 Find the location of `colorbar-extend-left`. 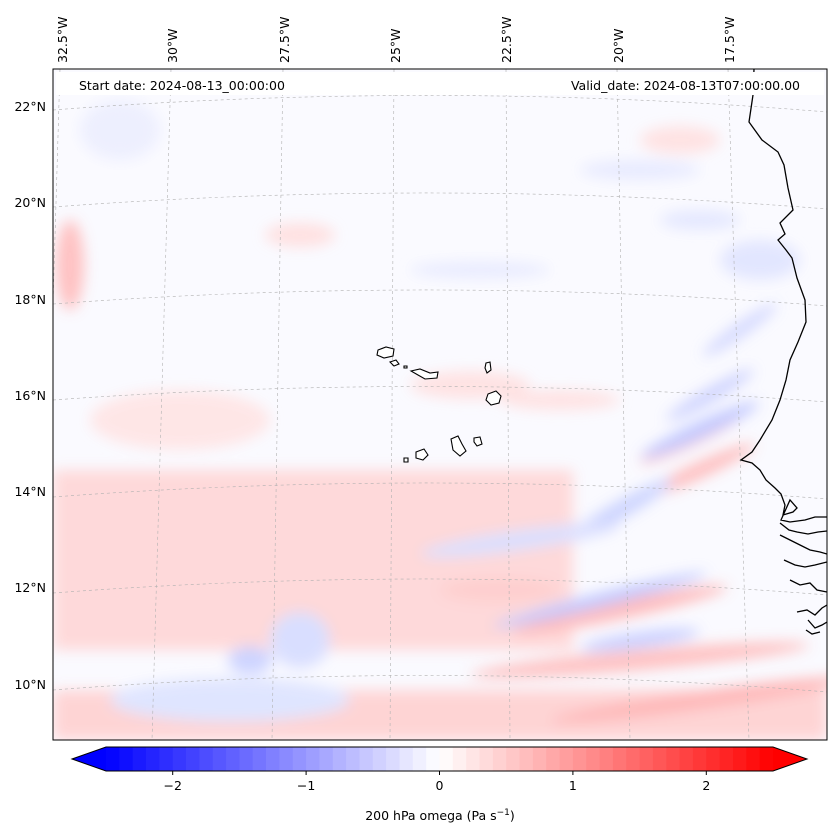

colorbar-extend-left is located at coordinates (89, 759).